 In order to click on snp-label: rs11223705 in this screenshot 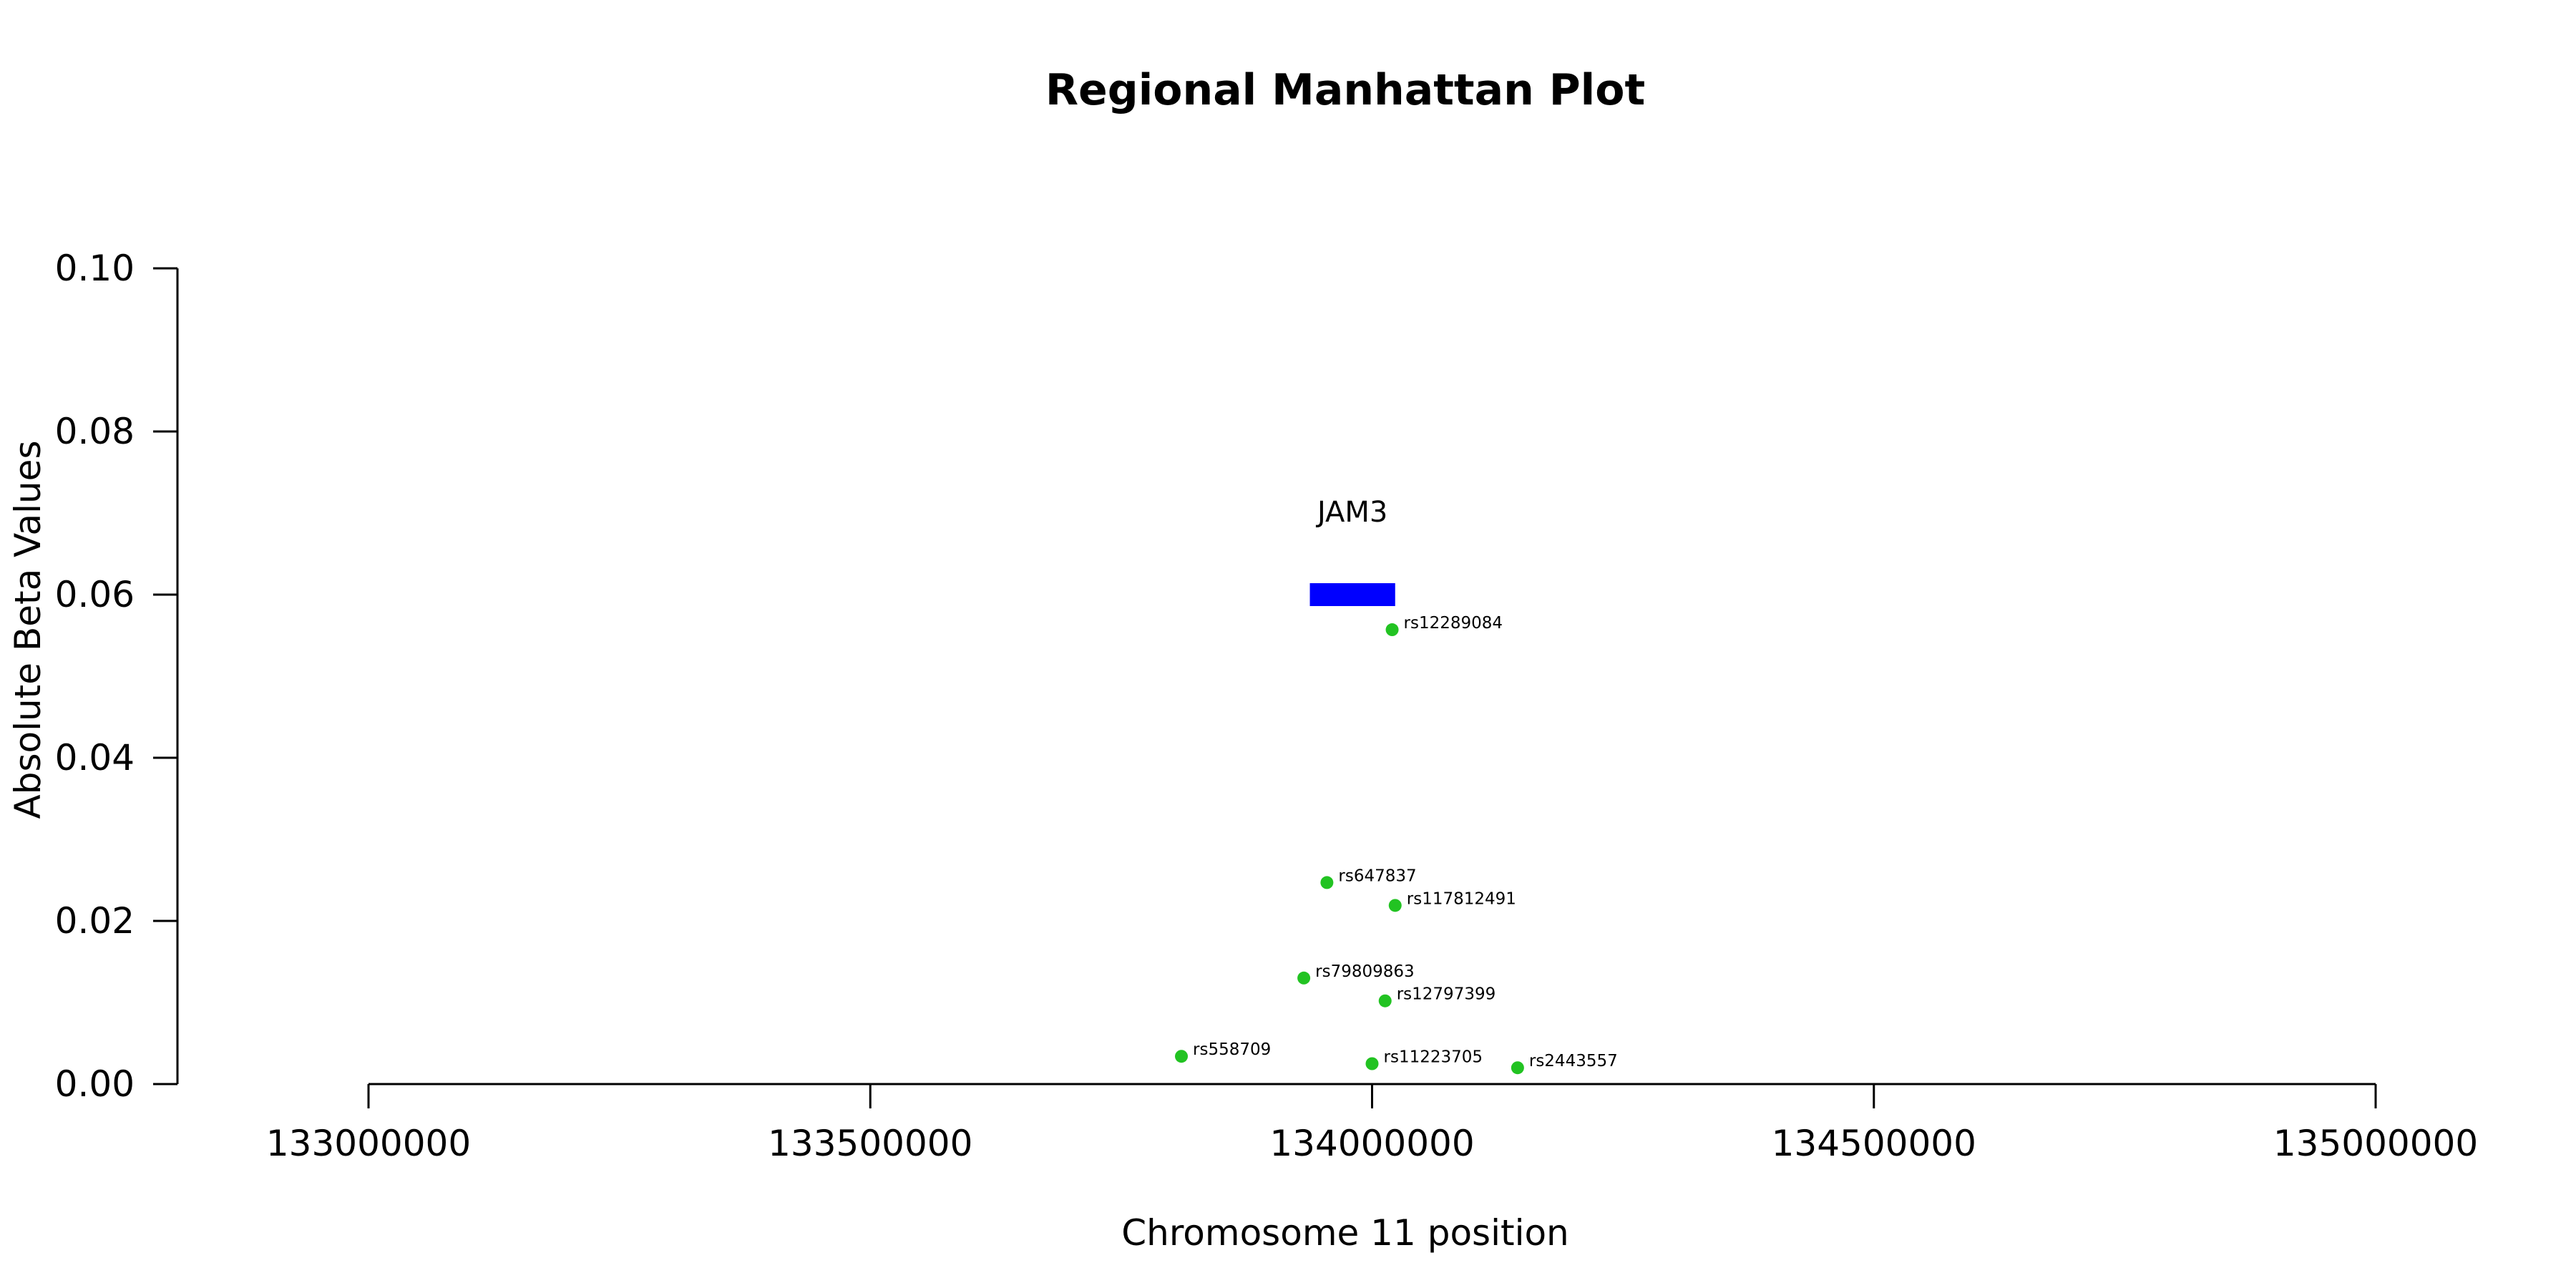, I will do `click(1433, 1057)`.